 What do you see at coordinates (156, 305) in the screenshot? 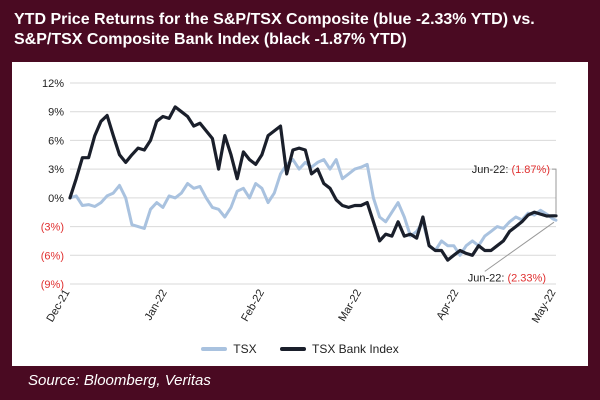
I see `x-tick-label: Jan-22` at bounding box center [156, 305].